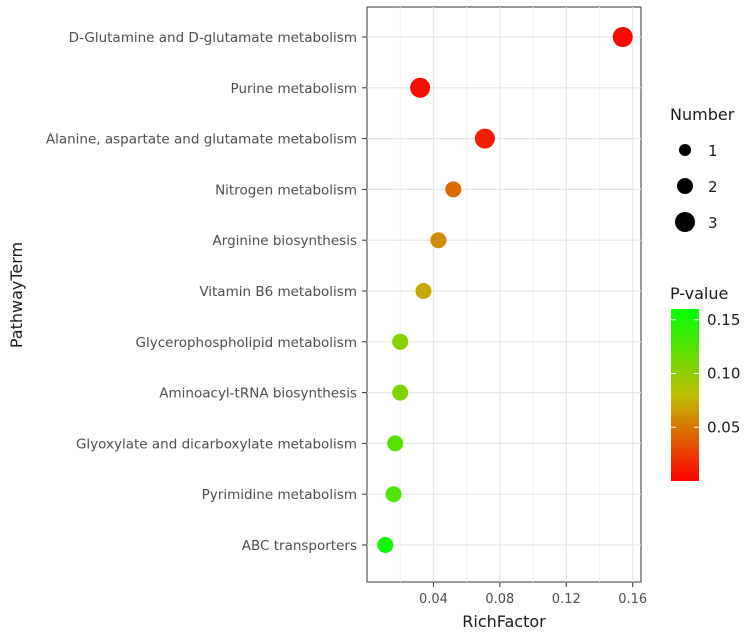 This screenshot has width=752, height=638. I want to click on x-tick-label: 0.12, so click(566, 599).